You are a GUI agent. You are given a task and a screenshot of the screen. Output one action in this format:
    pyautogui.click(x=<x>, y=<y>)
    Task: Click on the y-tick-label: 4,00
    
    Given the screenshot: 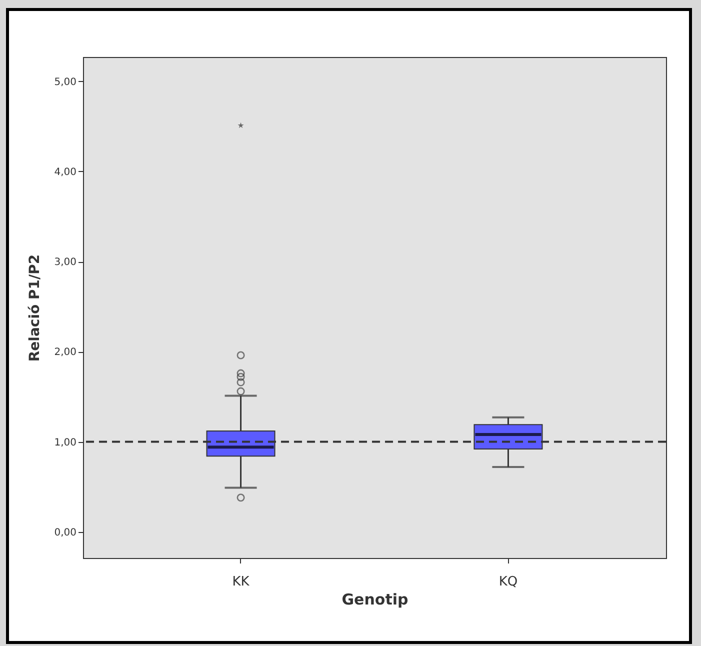 What is the action you would take?
    pyautogui.click(x=65, y=172)
    